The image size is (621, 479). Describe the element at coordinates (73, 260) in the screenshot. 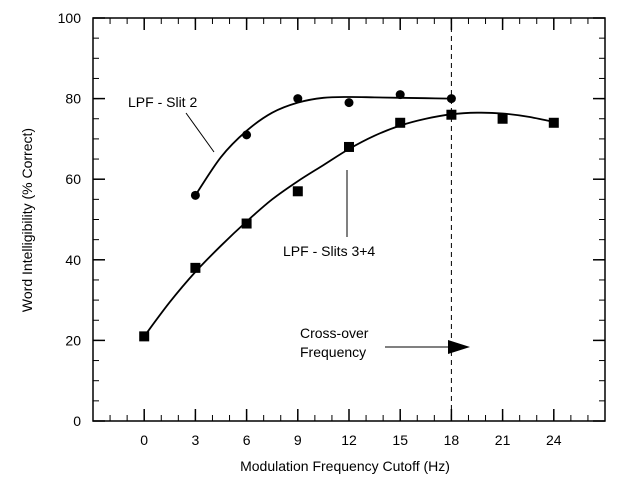

I see `y-tick-label: 40` at that location.